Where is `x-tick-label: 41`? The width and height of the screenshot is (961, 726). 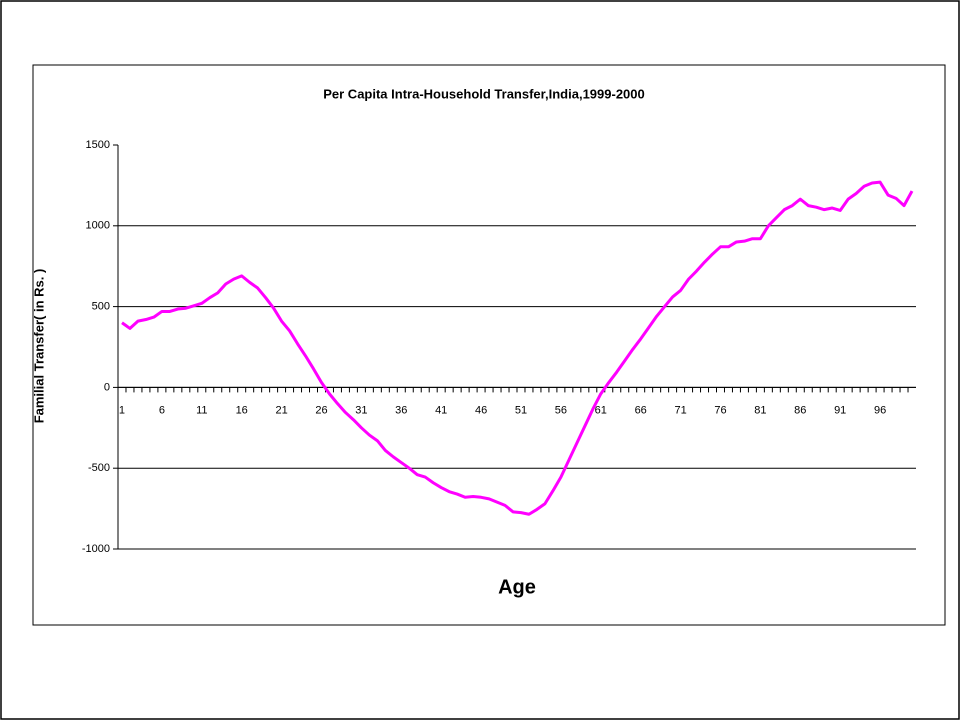
x-tick-label: 41 is located at coordinates (441, 410).